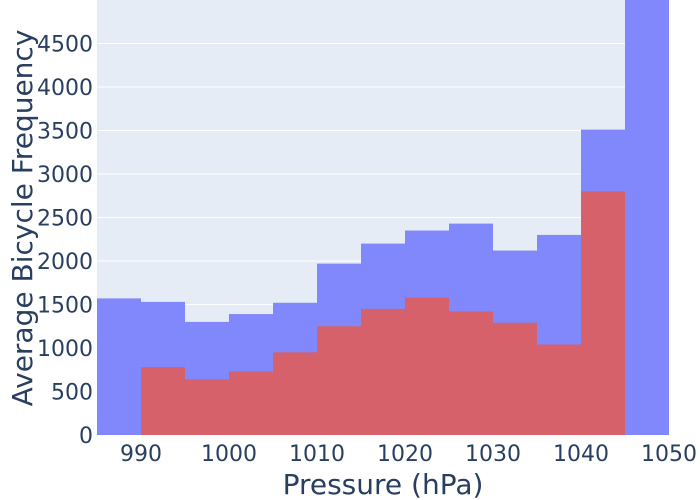  What do you see at coordinates (86, 436) in the screenshot?
I see `y-tick-label: 0` at bounding box center [86, 436].